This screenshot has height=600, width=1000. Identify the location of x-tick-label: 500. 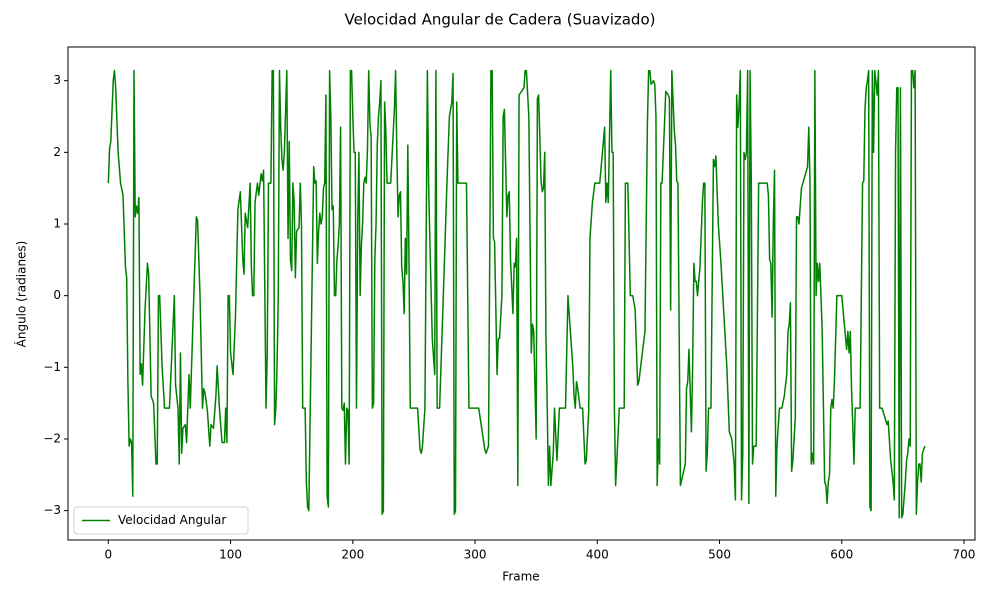
(719, 555).